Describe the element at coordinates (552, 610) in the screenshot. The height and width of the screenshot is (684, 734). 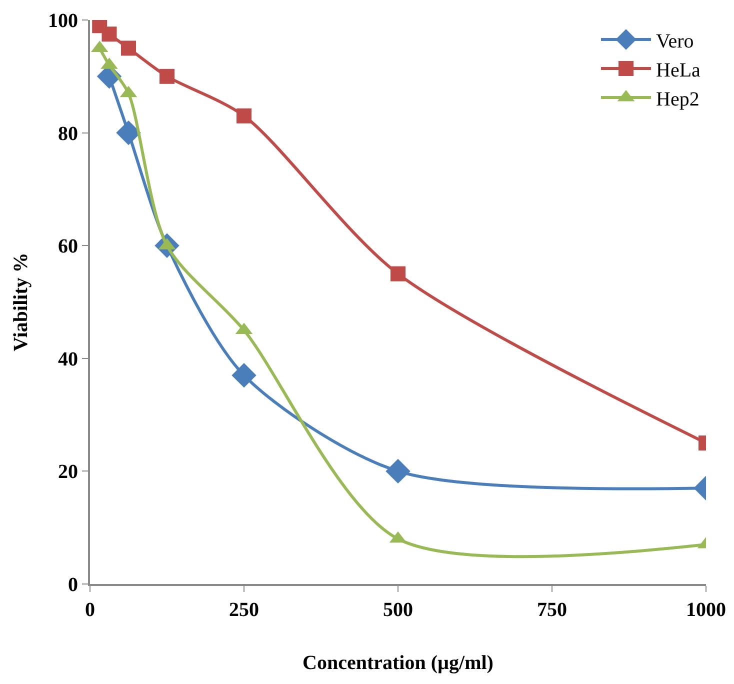
I see `x-tick-label: 750` at that location.